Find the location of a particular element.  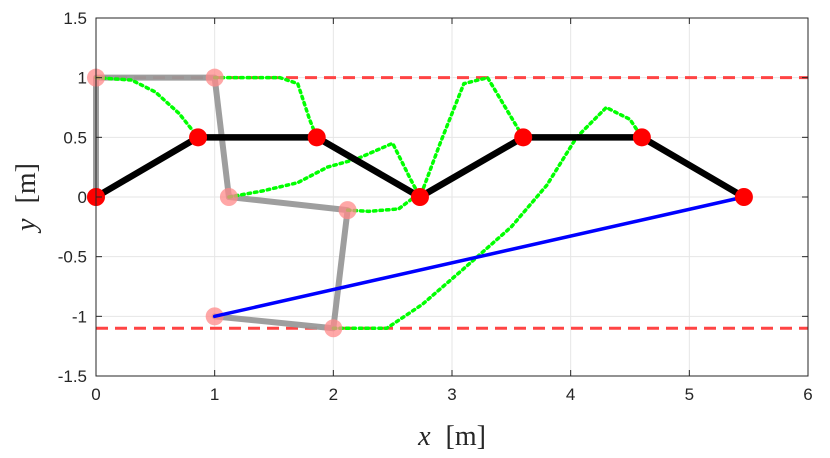

x-axis-label: x [m] is located at coordinates (451, 436).